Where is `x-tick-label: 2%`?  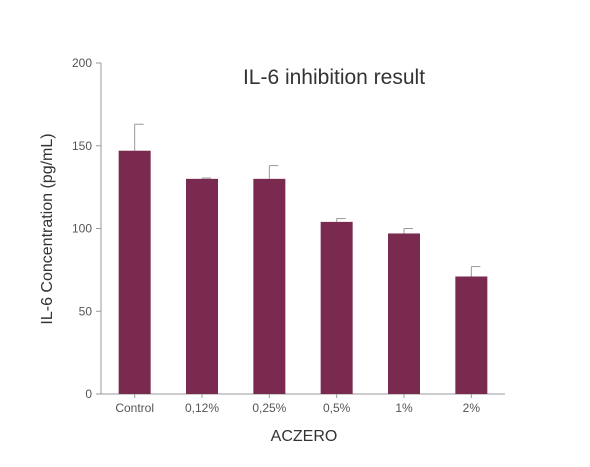 x-tick-label: 2% is located at coordinates (472, 408).